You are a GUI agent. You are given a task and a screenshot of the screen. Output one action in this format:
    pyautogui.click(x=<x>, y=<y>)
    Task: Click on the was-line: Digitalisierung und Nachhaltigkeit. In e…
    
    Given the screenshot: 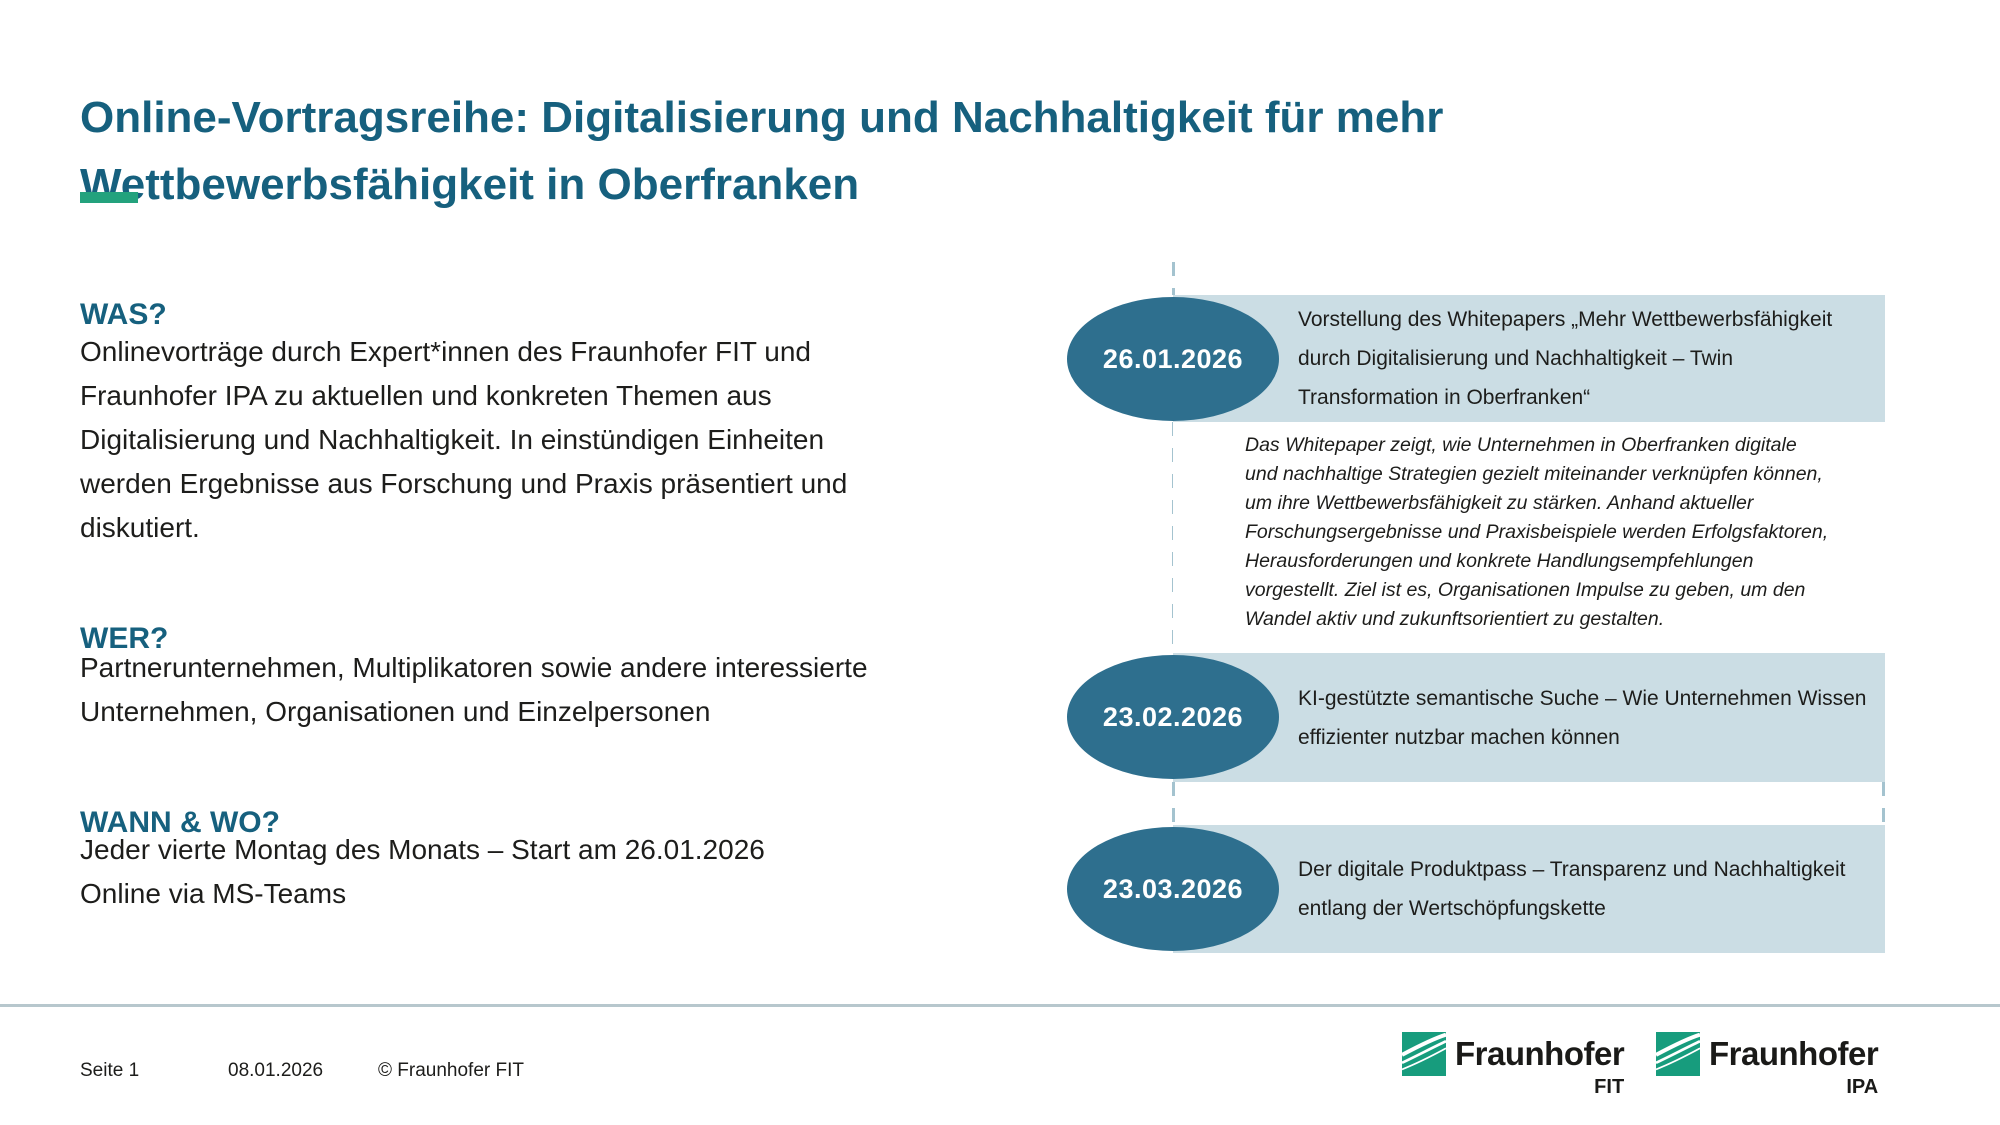 What is the action you would take?
    pyautogui.click(x=452, y=439)
    